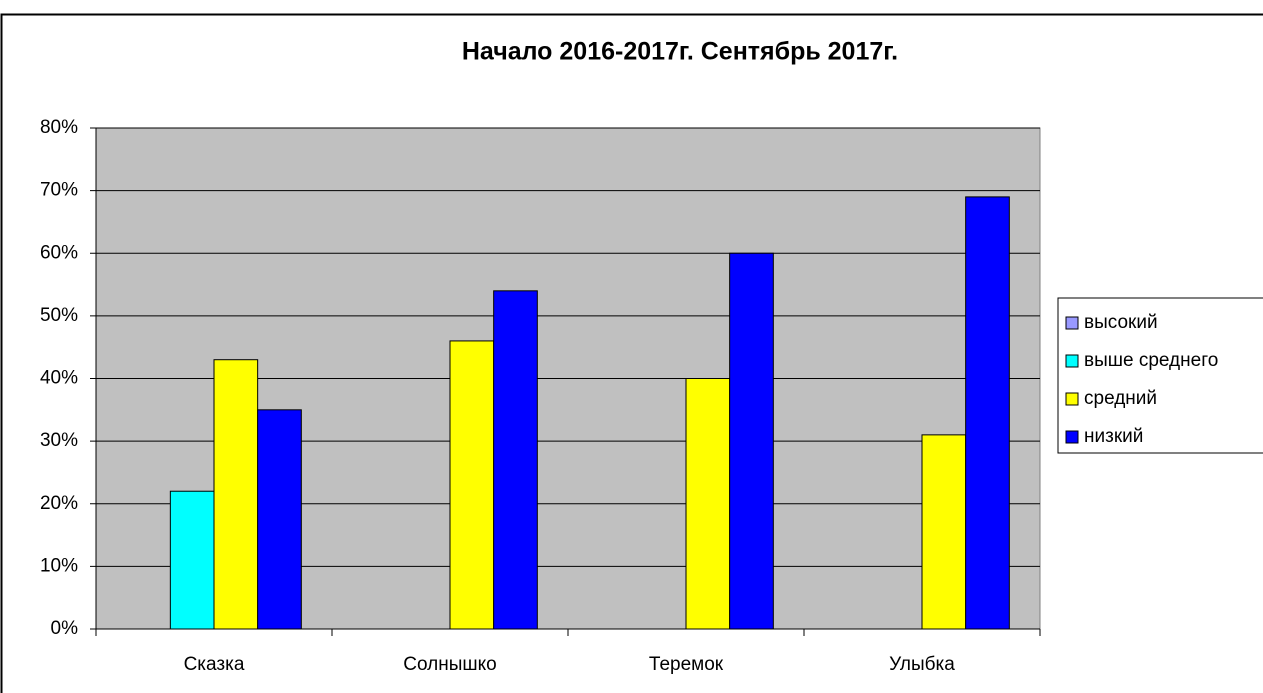 Image resolution: width=1263 pixels, height=693 pixels. I want to click on y-tick-label: 50%, so click(59, 315).